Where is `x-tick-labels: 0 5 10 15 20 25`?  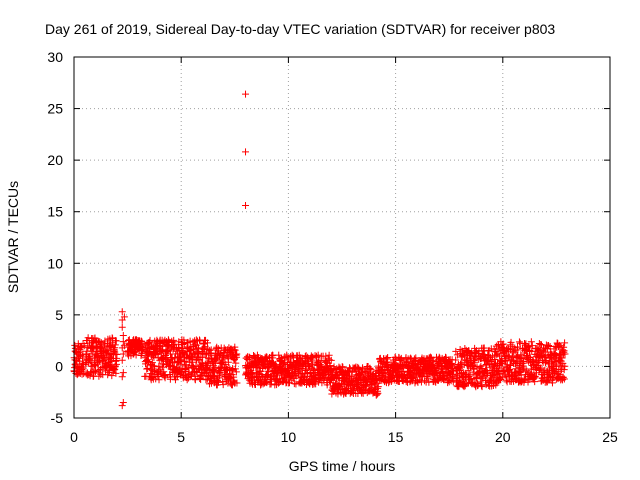
x-tick-labels: 0 5 10 15 20 25 is located at coordinates (344, 437).